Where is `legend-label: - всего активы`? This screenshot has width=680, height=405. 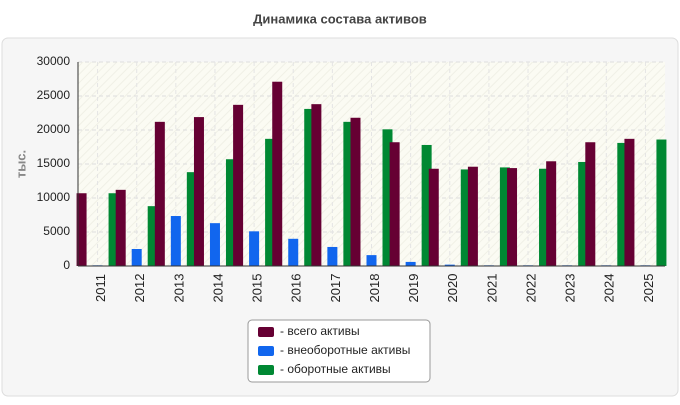 legend-label: - всего активы is located at coordinates (320, 331).